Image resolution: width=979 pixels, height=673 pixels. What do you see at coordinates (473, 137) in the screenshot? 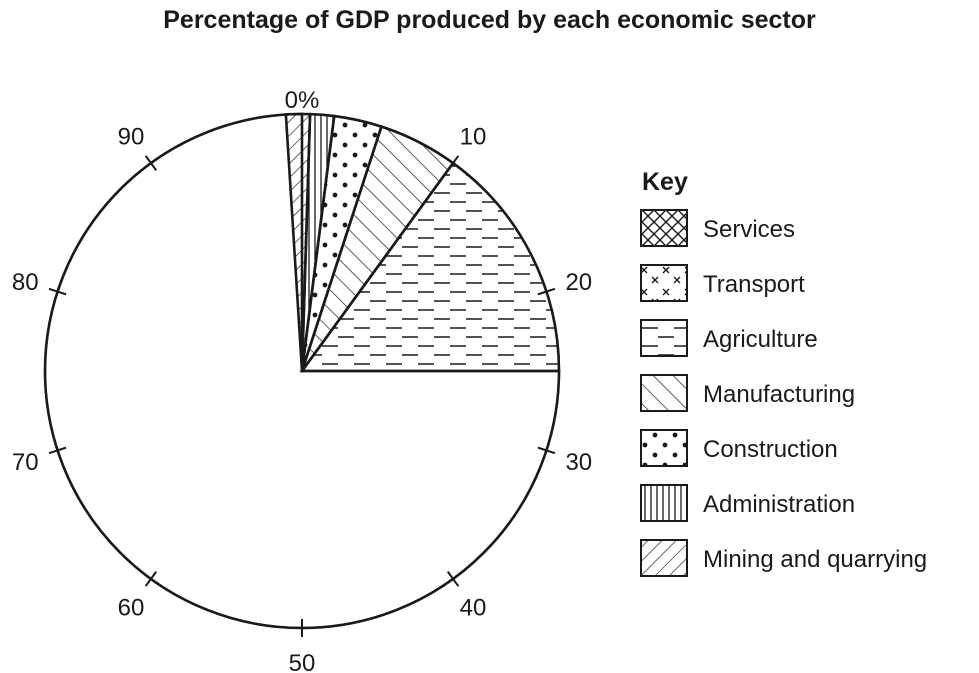
I see `scale-label-10: 10` at bounding box center [473, 137].